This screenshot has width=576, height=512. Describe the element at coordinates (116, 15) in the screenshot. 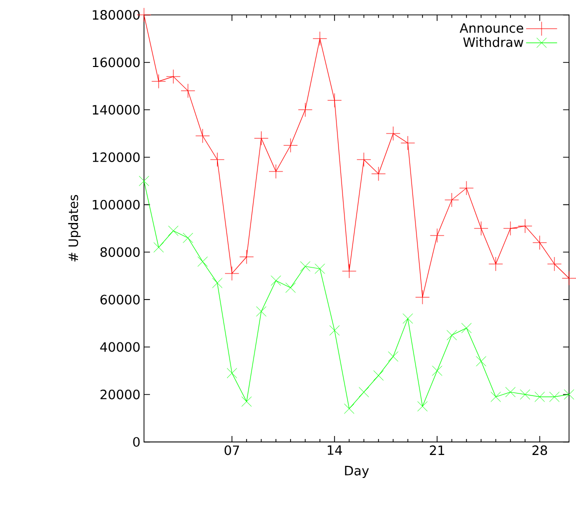

I see `y-tick-label: 180000` at that location.